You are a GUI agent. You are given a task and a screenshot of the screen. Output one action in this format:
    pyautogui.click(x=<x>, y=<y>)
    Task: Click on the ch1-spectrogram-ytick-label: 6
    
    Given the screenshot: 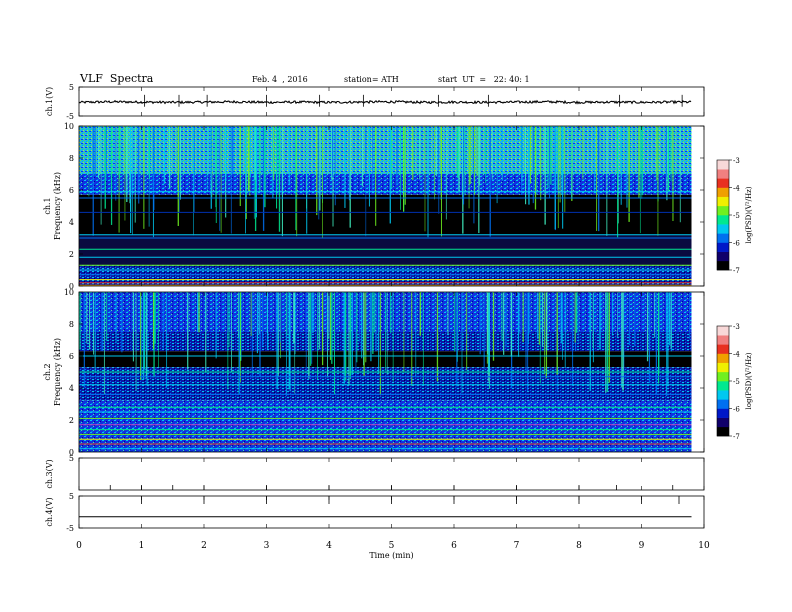 What is the action you would take?
    pyautogui.click(x=71, y=190)
    